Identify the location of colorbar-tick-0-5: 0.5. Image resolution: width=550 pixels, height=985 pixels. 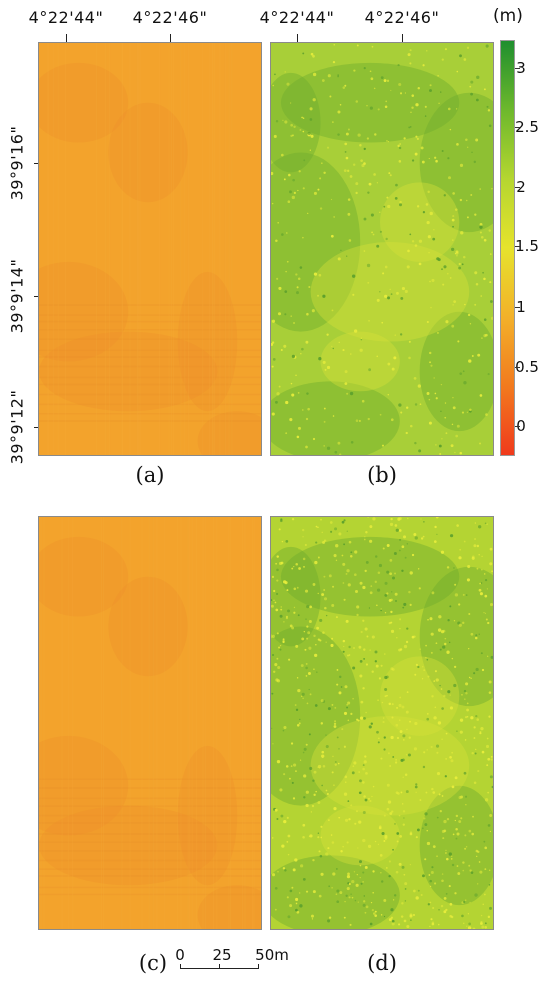
(527, 367).